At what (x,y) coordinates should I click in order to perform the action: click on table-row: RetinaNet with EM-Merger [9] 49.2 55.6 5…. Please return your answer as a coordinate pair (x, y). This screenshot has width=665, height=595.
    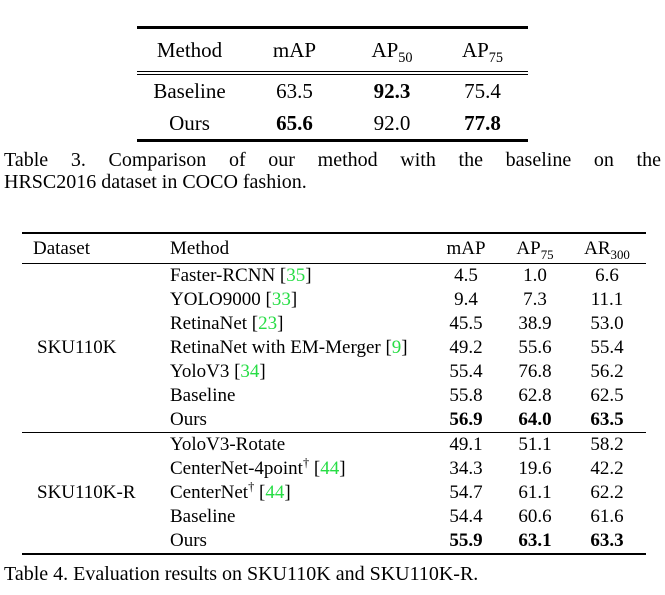
    Looking at the image, I should click on (334, 348).